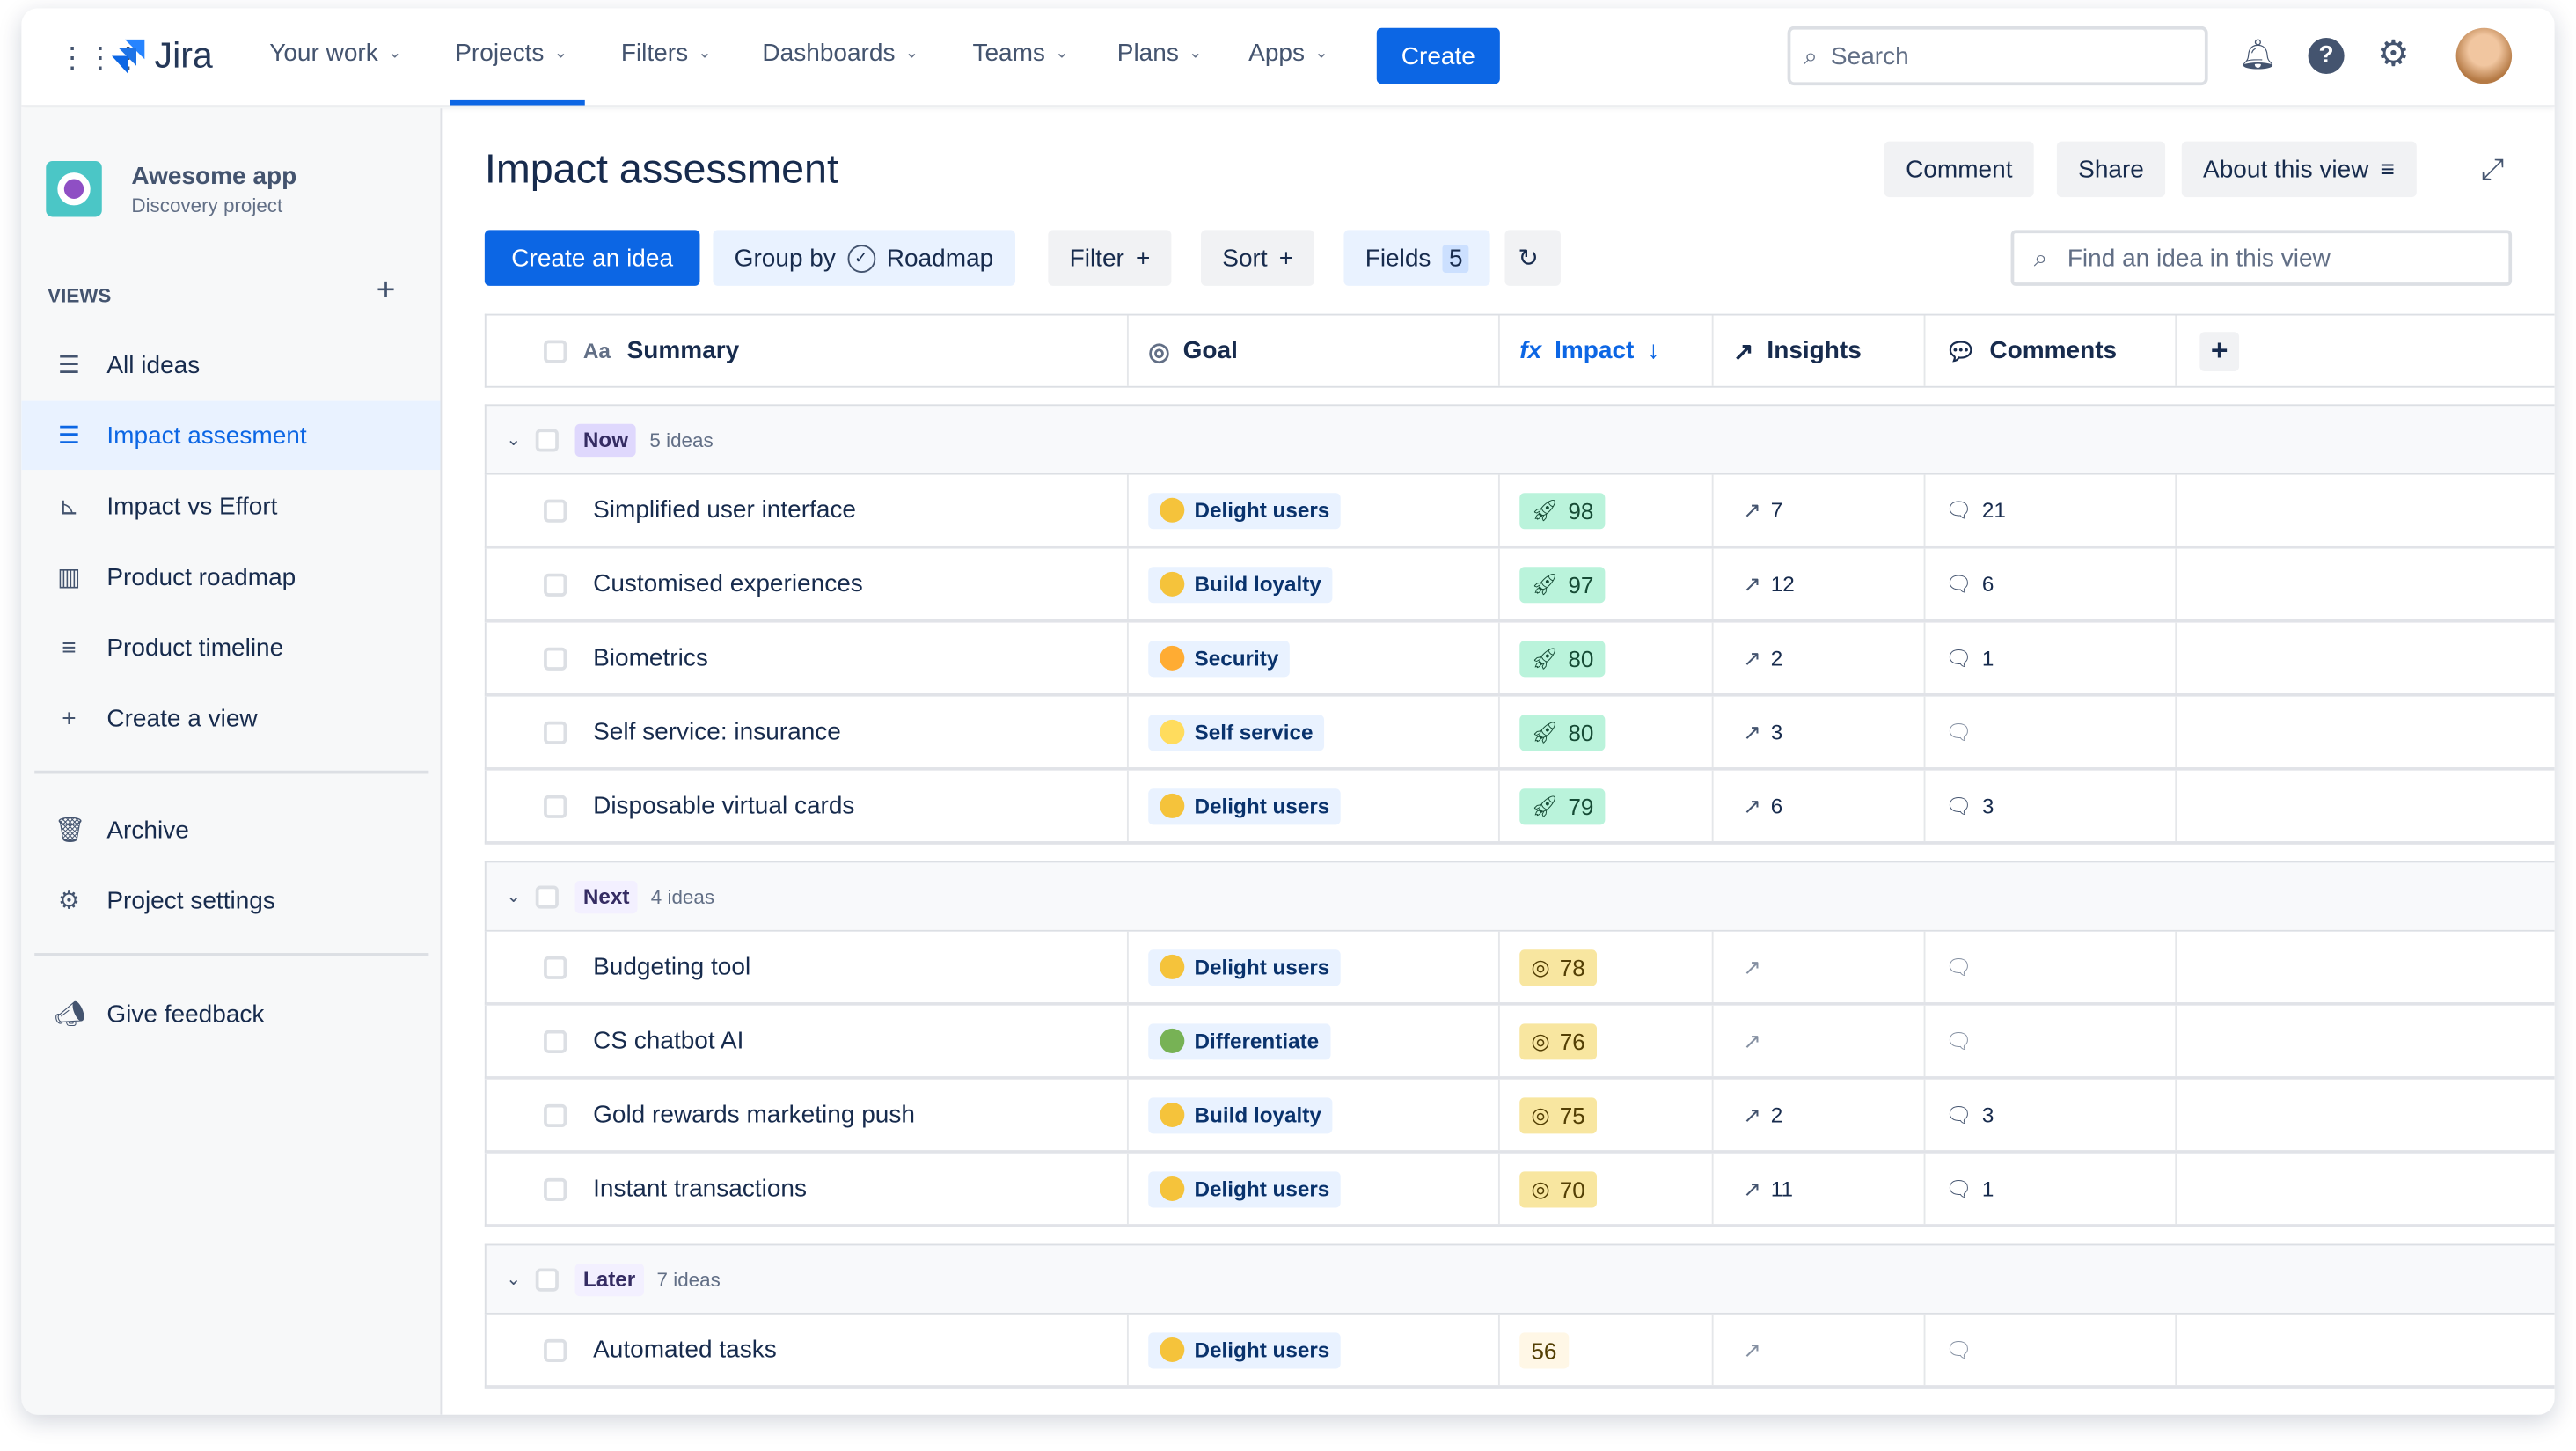 This screenshot has width=2576, height=1451. Describe the element at coordinates (2492, 169) in the screenshot. I see `expand-icon: ⤢` at that location.